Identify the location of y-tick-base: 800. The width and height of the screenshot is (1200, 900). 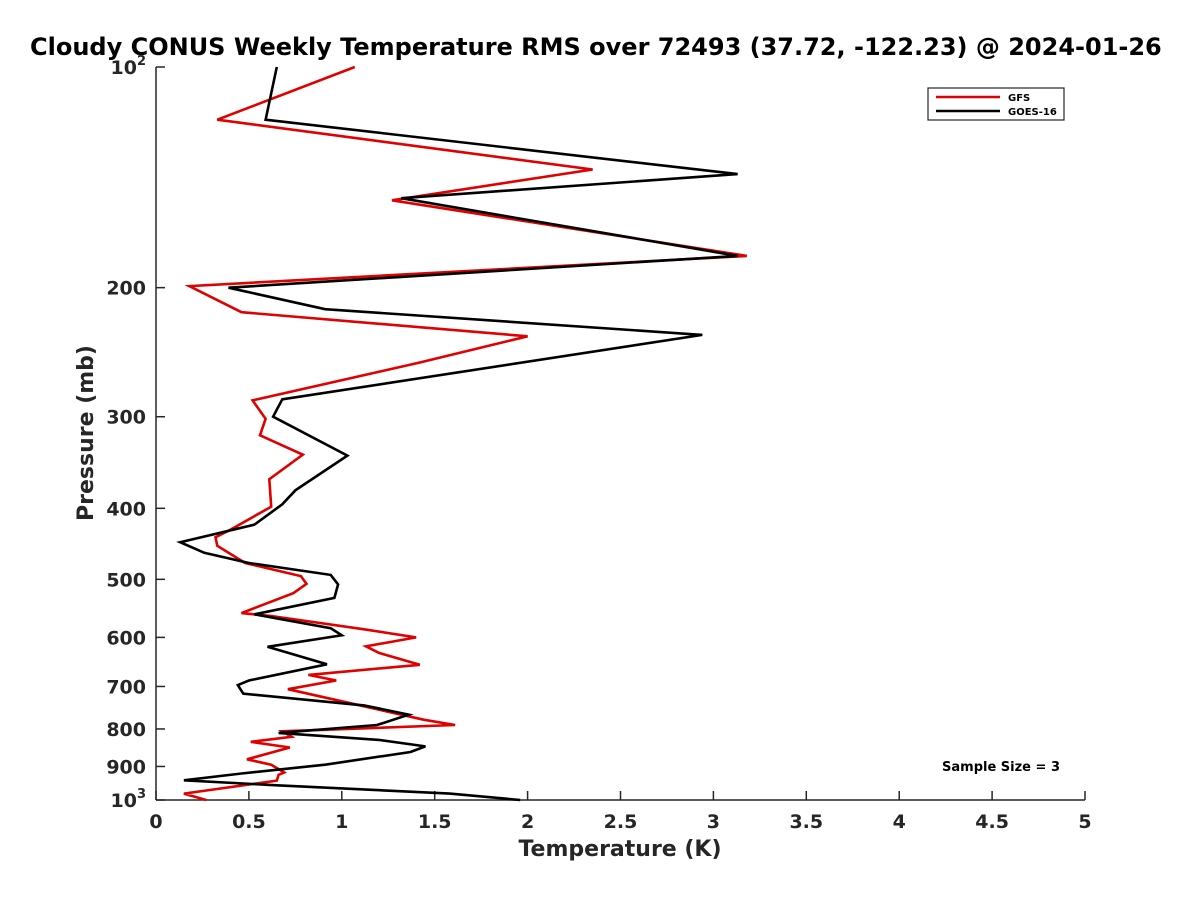
(126, 730).